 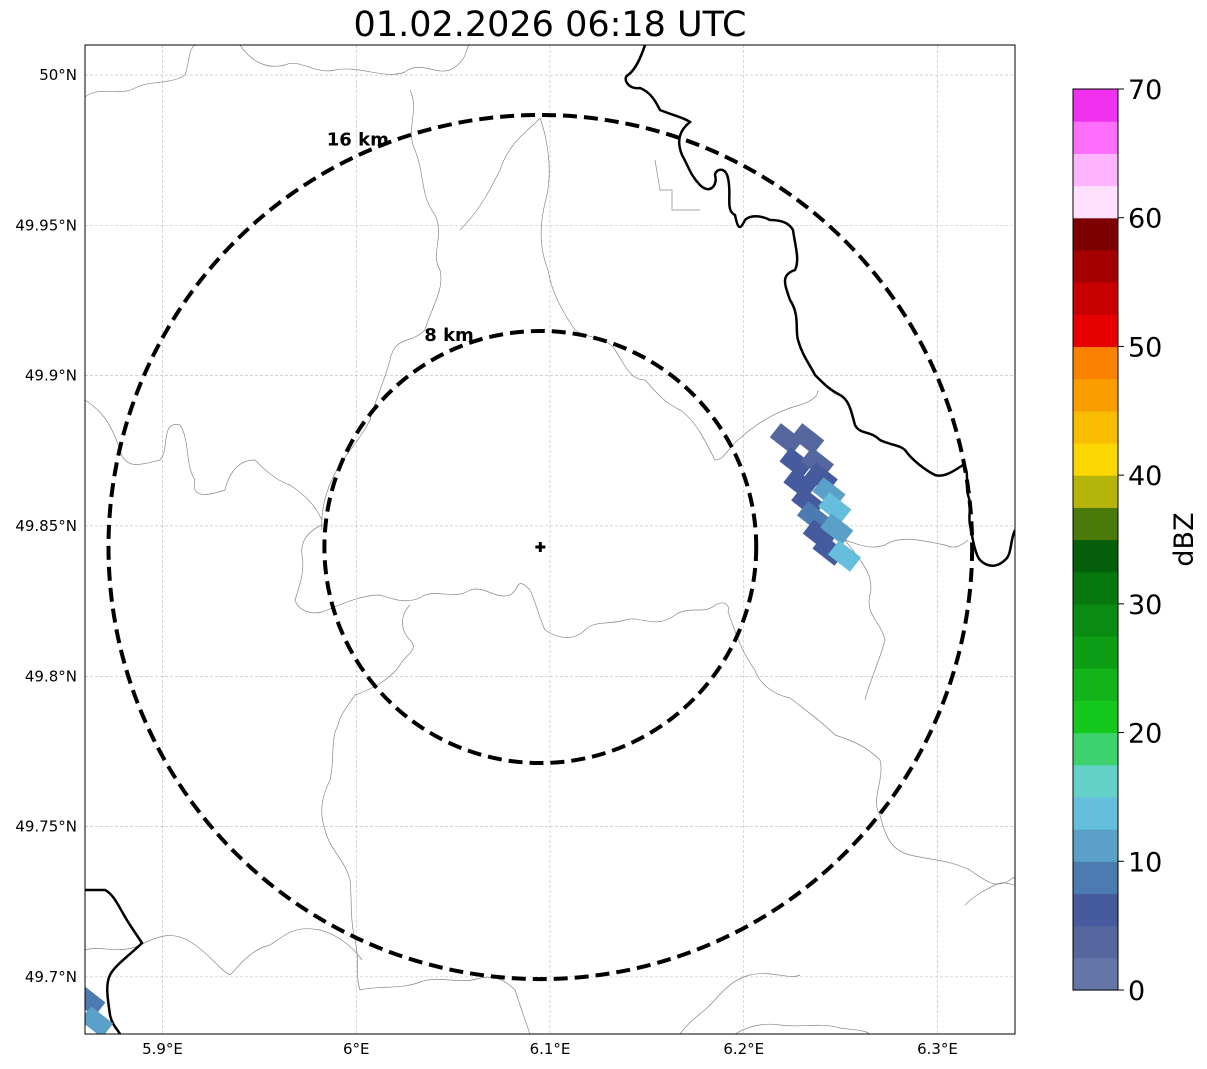 I want to click on border-line, so click(x=114, y=961).